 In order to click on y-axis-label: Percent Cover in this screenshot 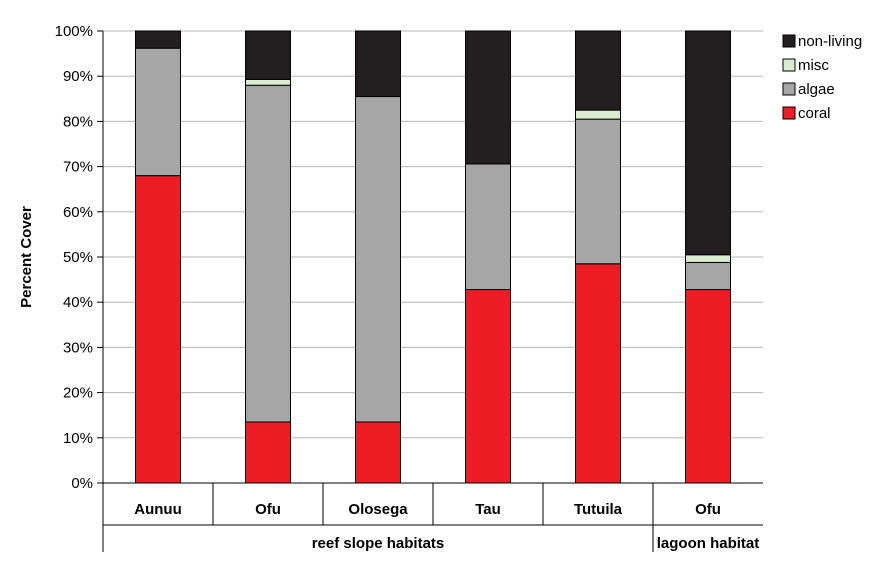, I will do `click(26, 257)`.